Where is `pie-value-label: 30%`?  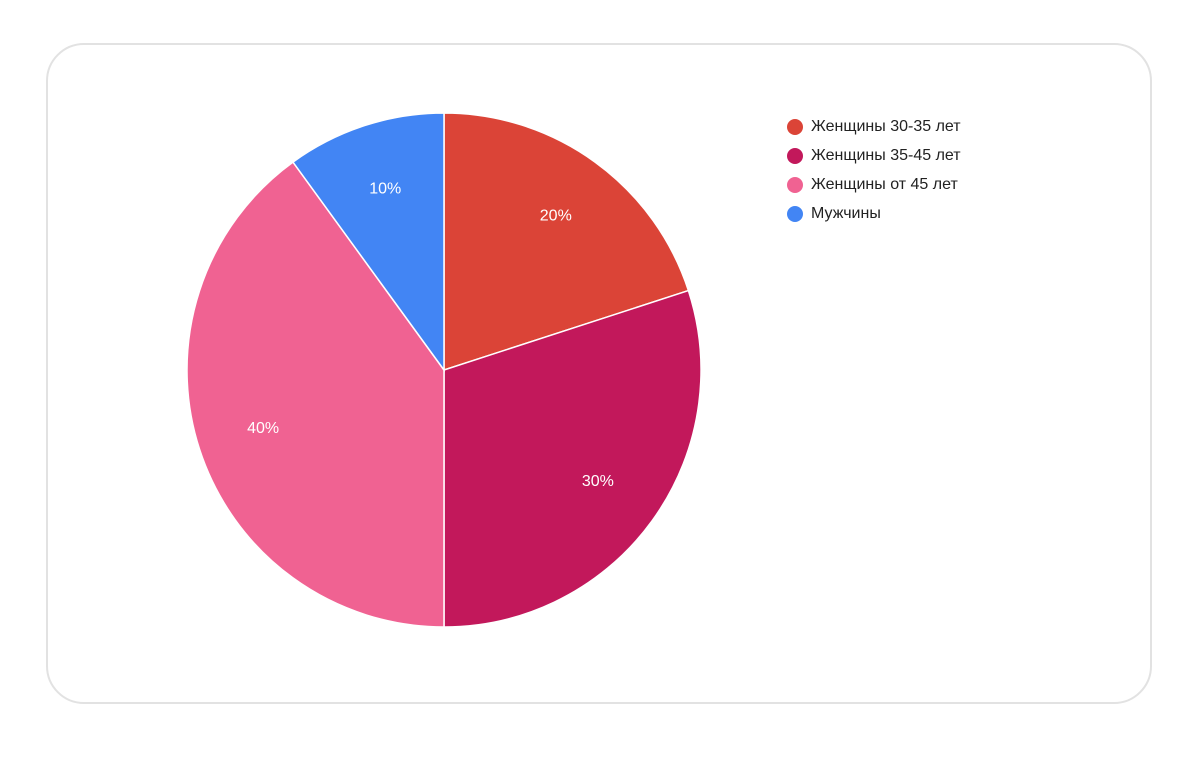 pie-value-label: 30% is located at coordinates (598, 481).